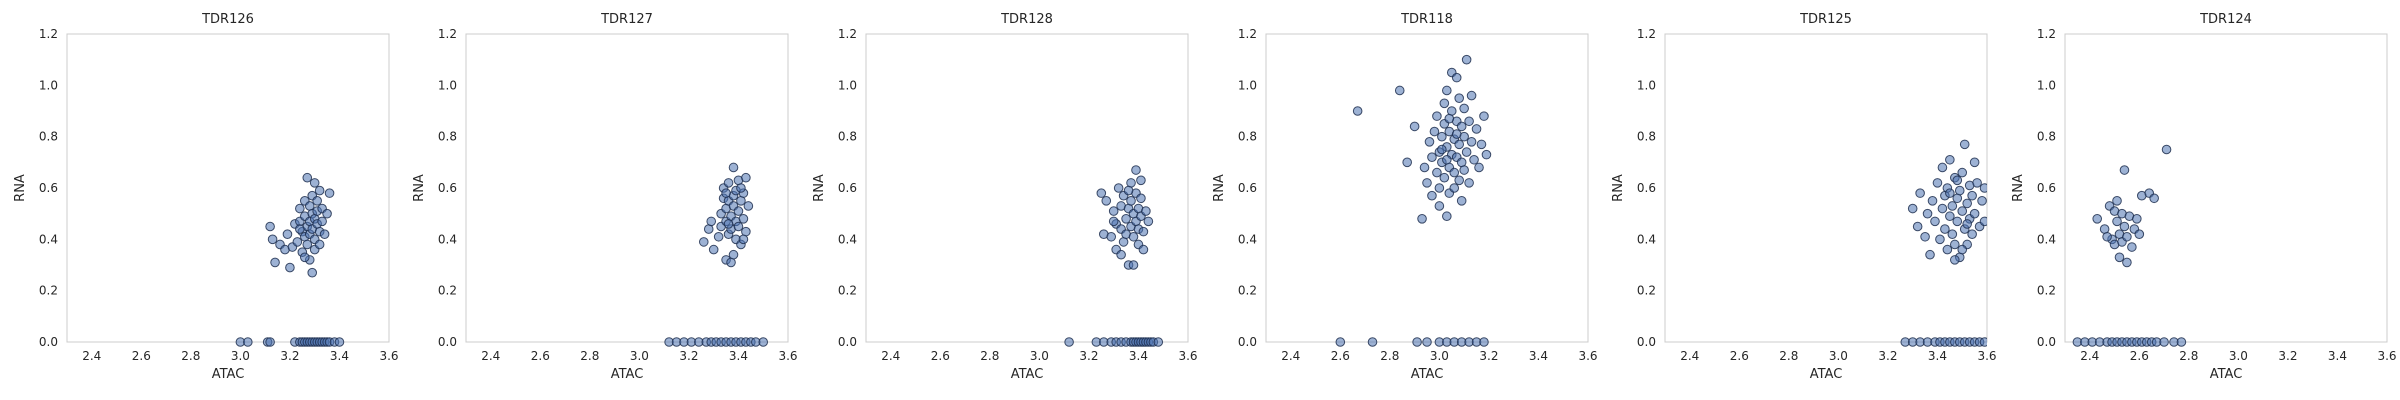  What do you see at coordinates (227, 19) in the screenshot?
I see `chart-title: TDR126` at bounding box center [227, 19].